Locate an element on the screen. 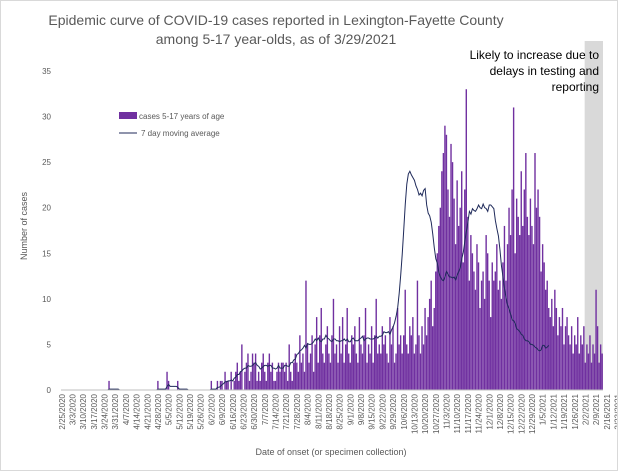 This screenshot has width=618, height=471. x-tick-label: 6/23/2020 is located at coordinates (243, 411).